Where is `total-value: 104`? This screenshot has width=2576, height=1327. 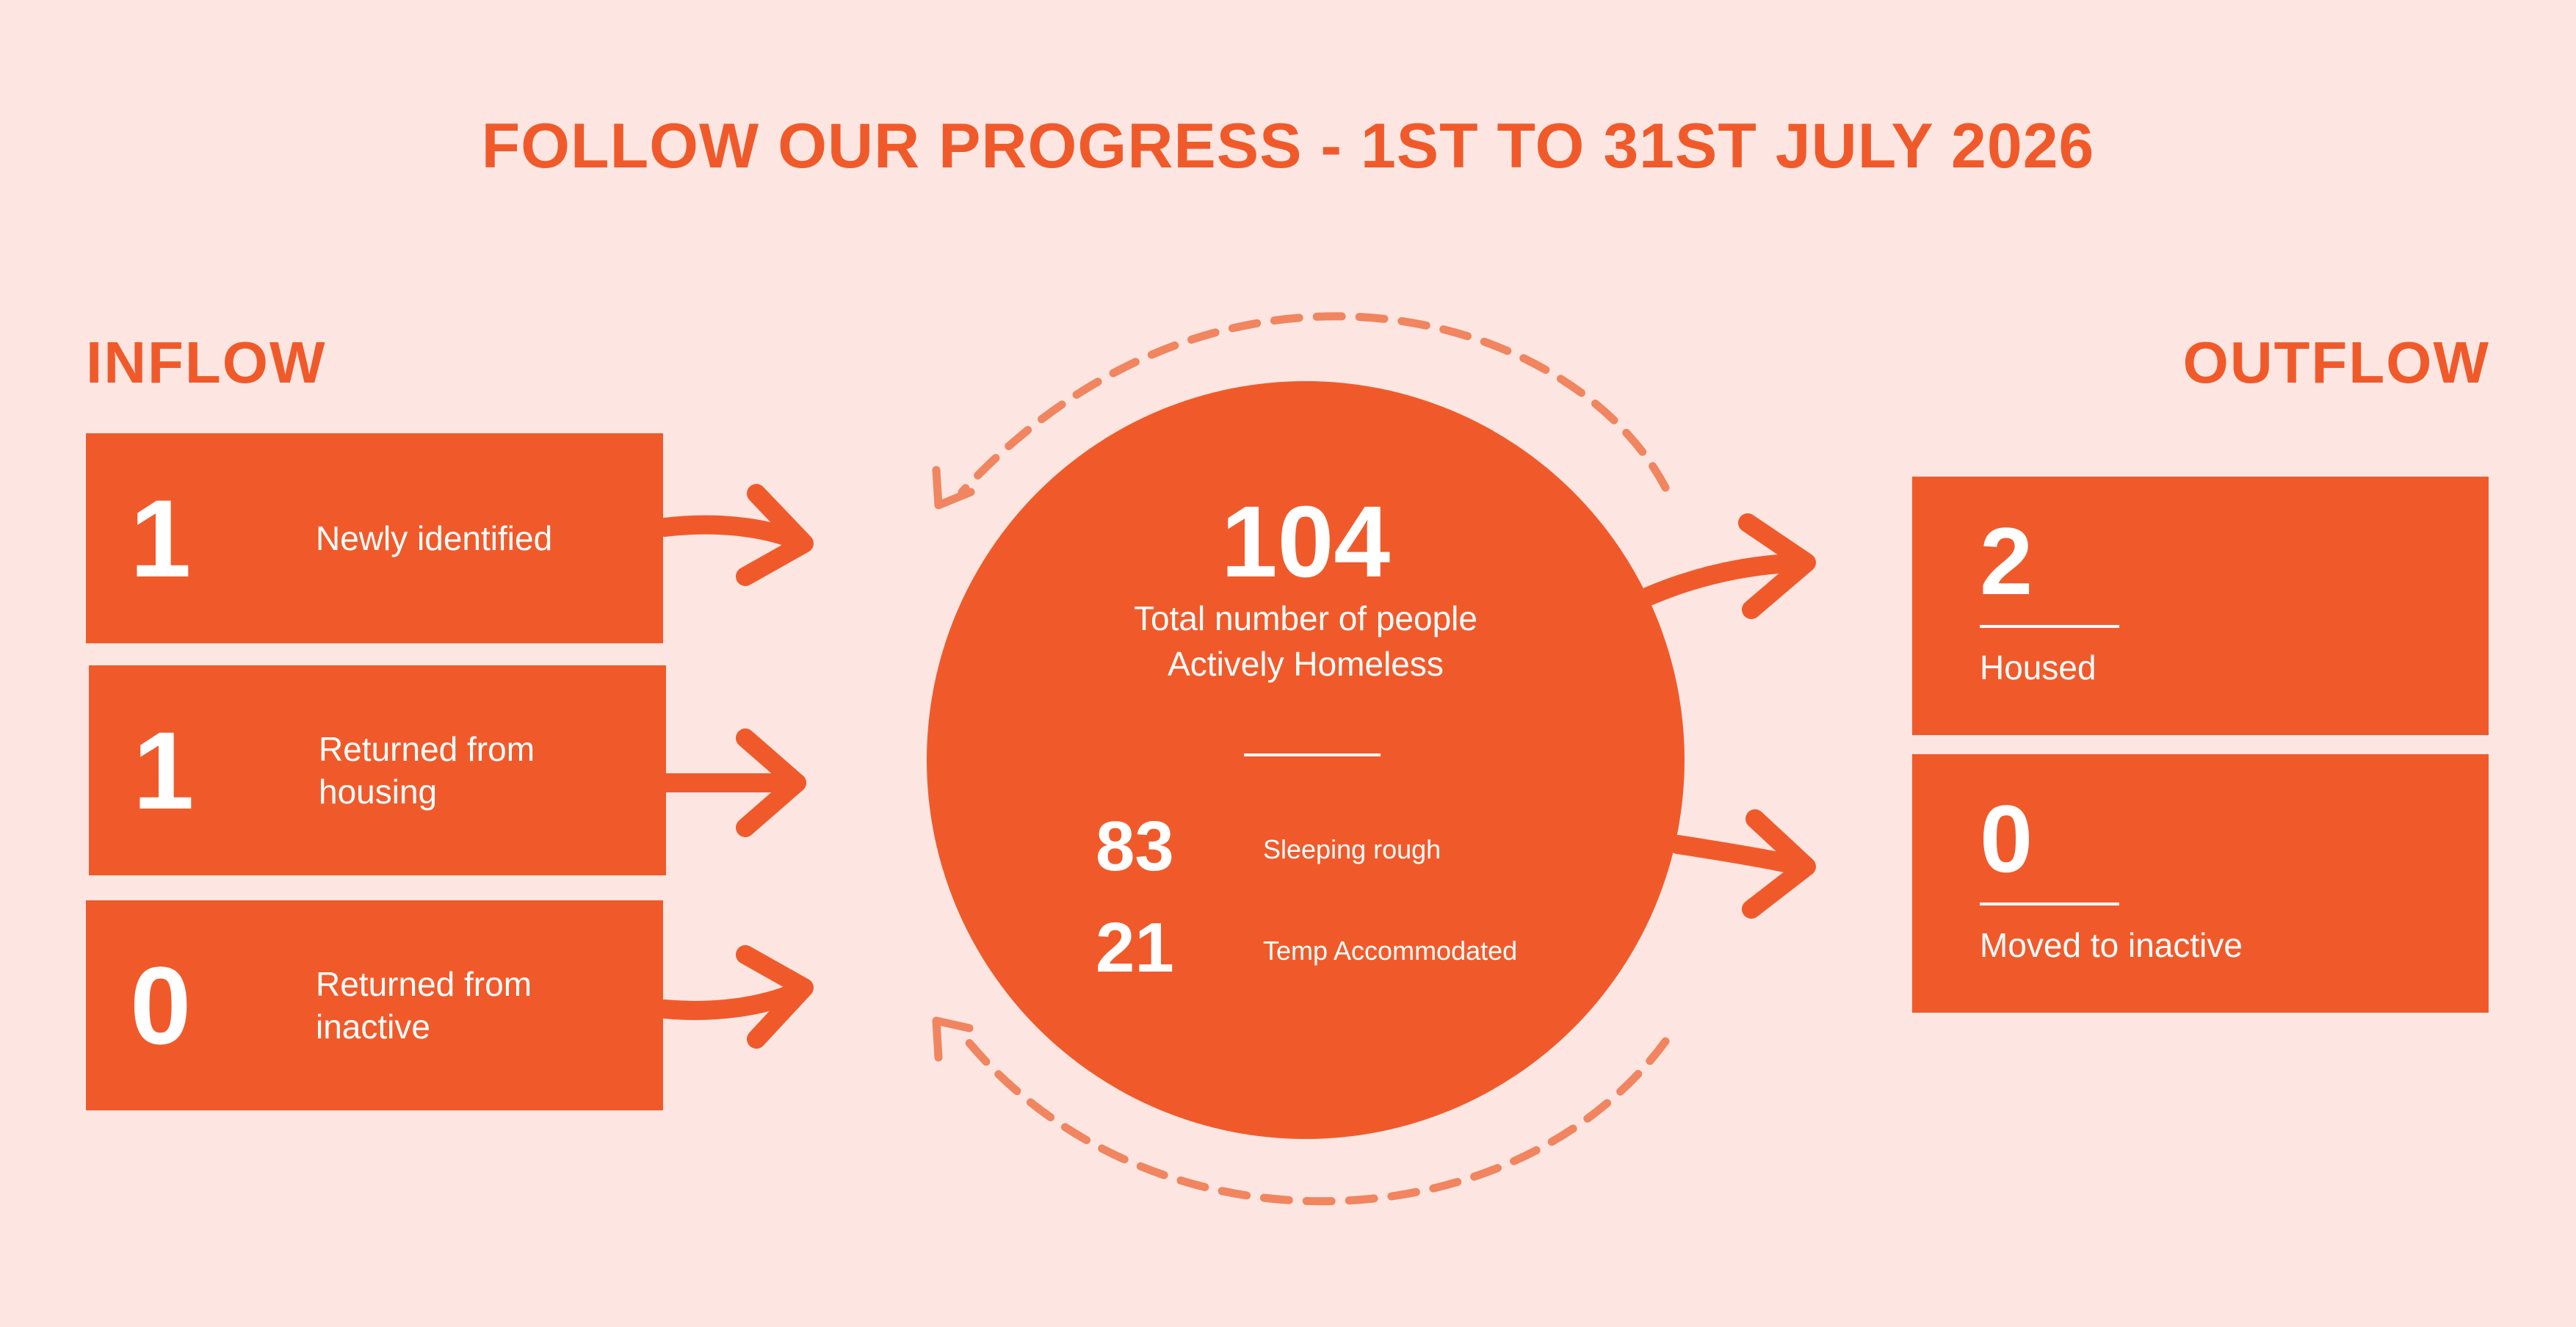
total-value: 104 is located at coordinates (1305, 542).